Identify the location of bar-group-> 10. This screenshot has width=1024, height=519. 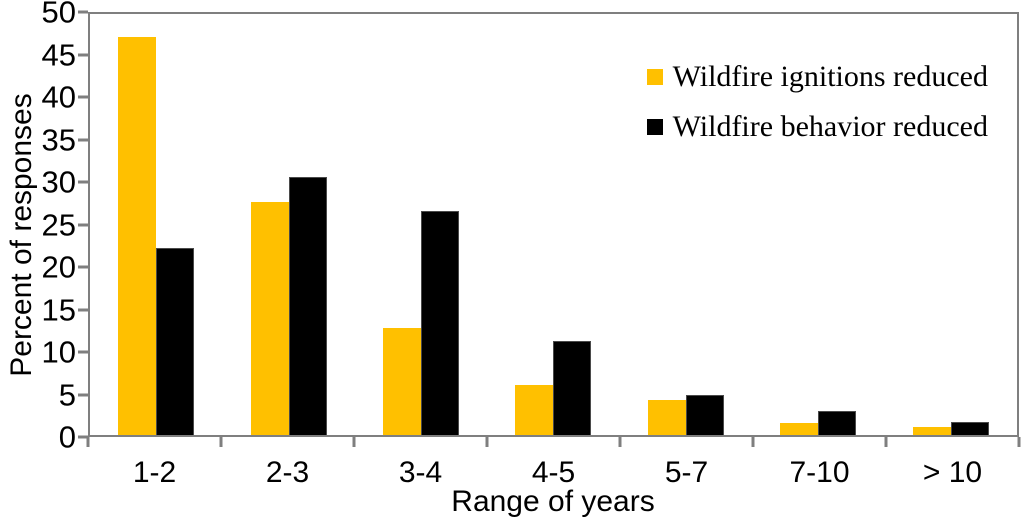
(951, 224).